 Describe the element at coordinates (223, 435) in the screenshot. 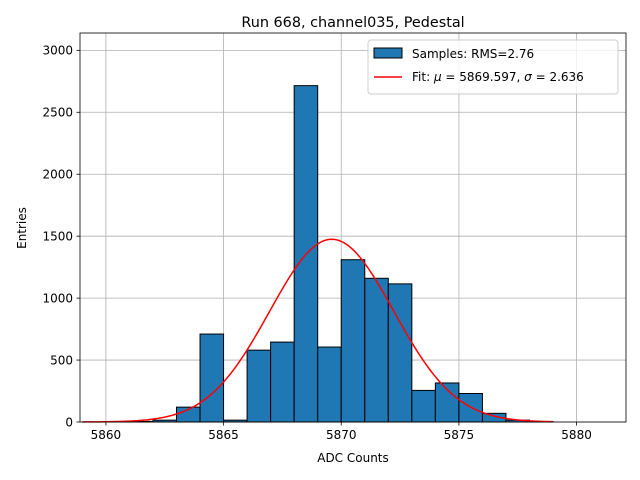

I see `x-tick-label: 5865` at that location.